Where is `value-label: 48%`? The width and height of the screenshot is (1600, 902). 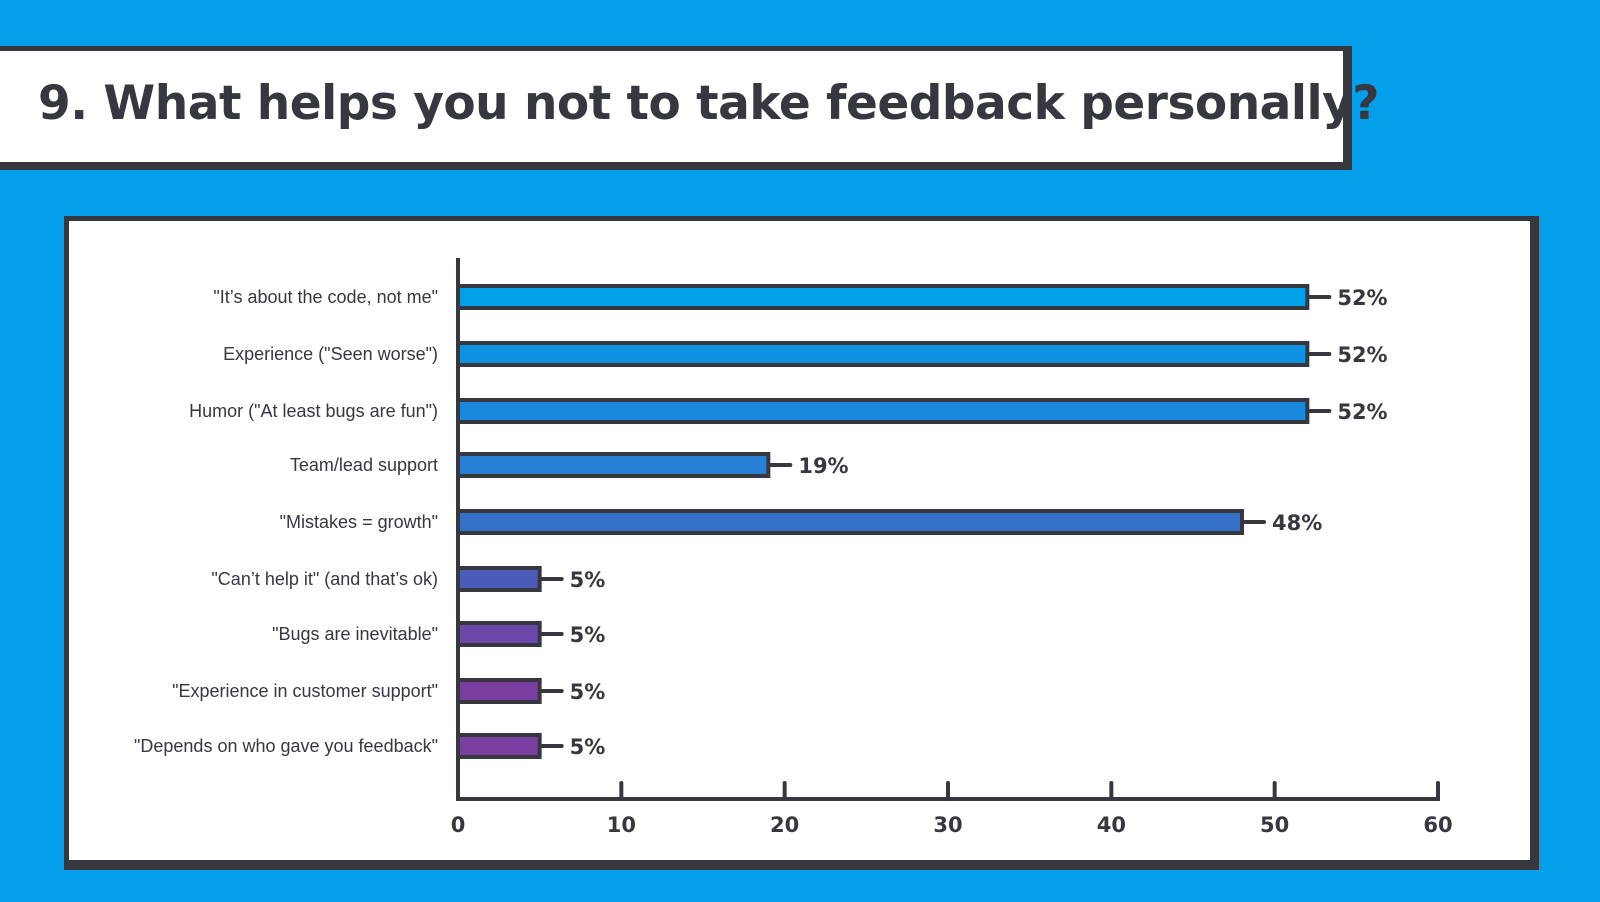
value-label: 48% is located at coordinates (1297, 523).